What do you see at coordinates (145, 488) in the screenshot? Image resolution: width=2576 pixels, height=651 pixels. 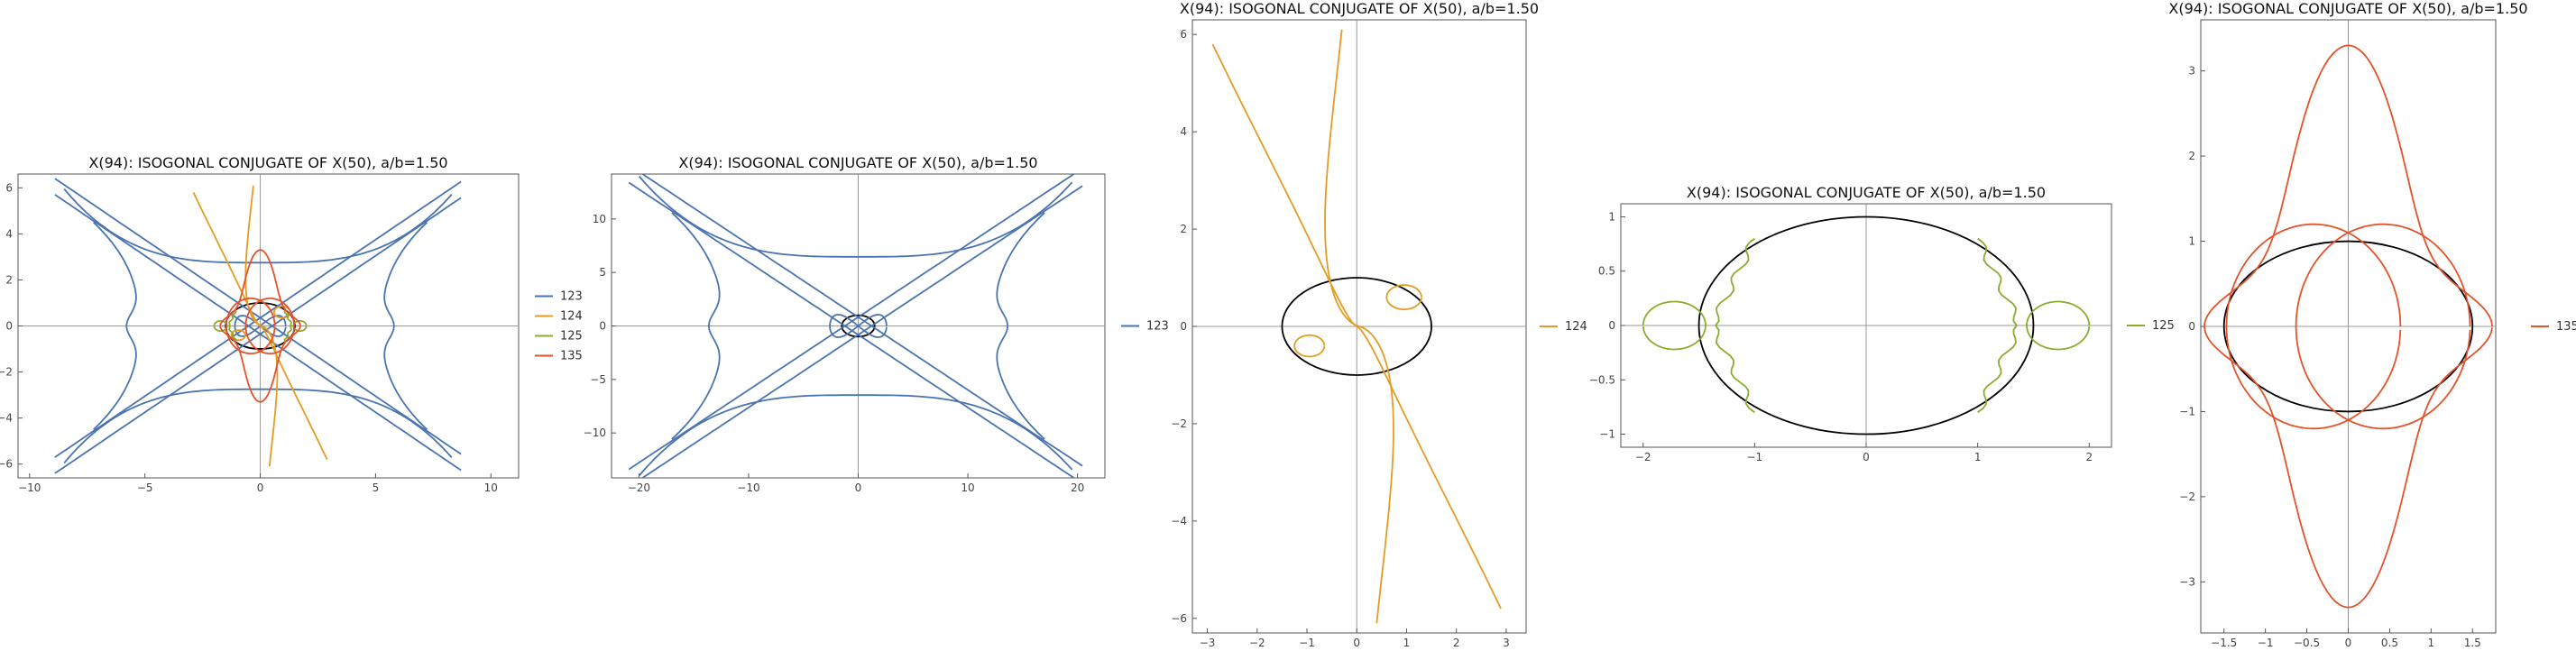 I see `x-tick-label: −5` at bounding box center [145, 488].